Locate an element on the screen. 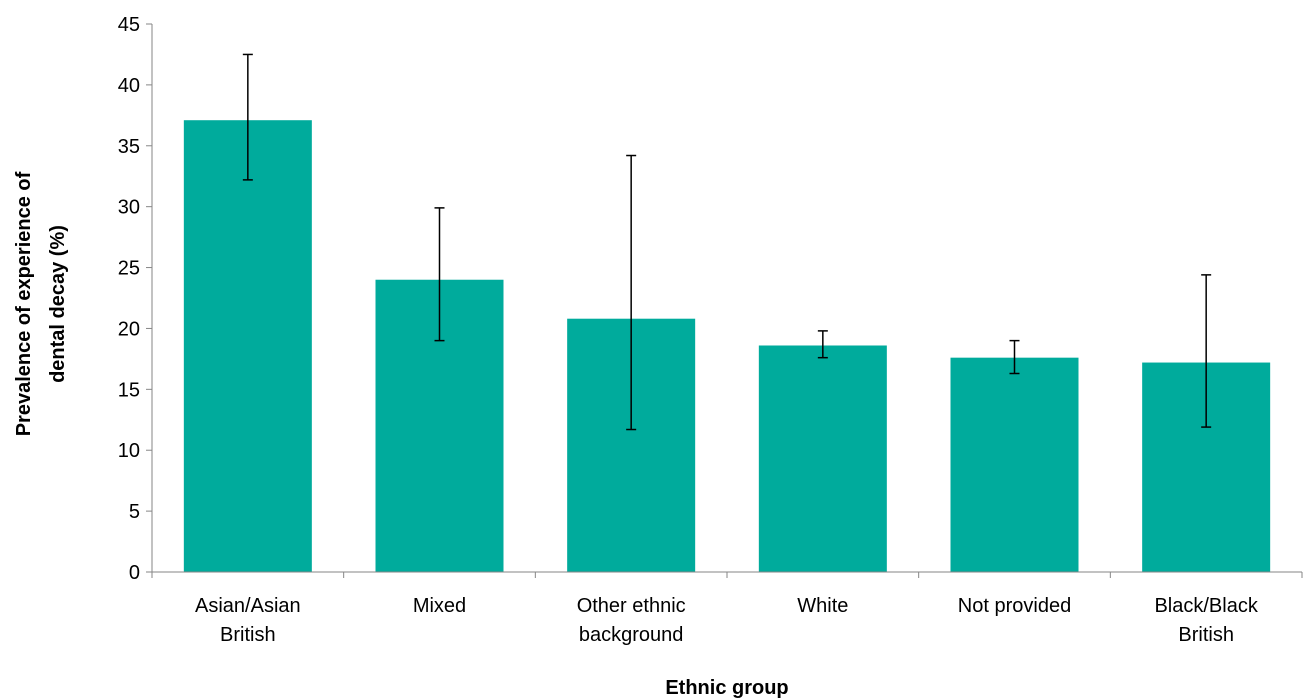 The width and height of the screenshot is (1304, 699). x-tick-label: White is located at coordinates (822, 606).